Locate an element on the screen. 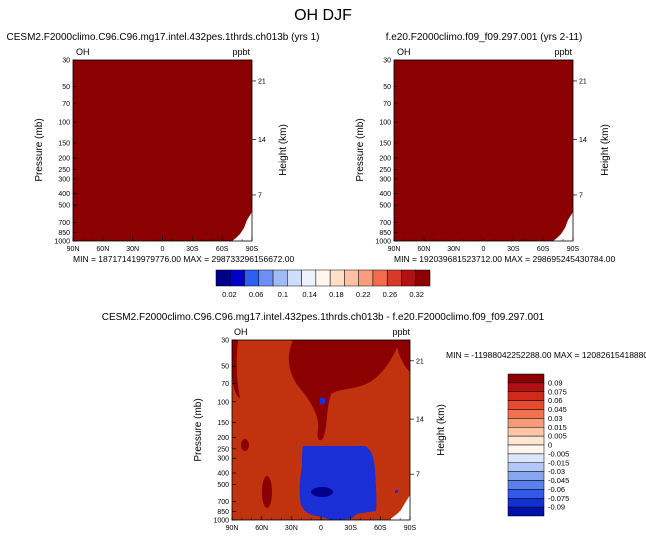  y2-tick-label: 21 is located at coordinates (583, 81).